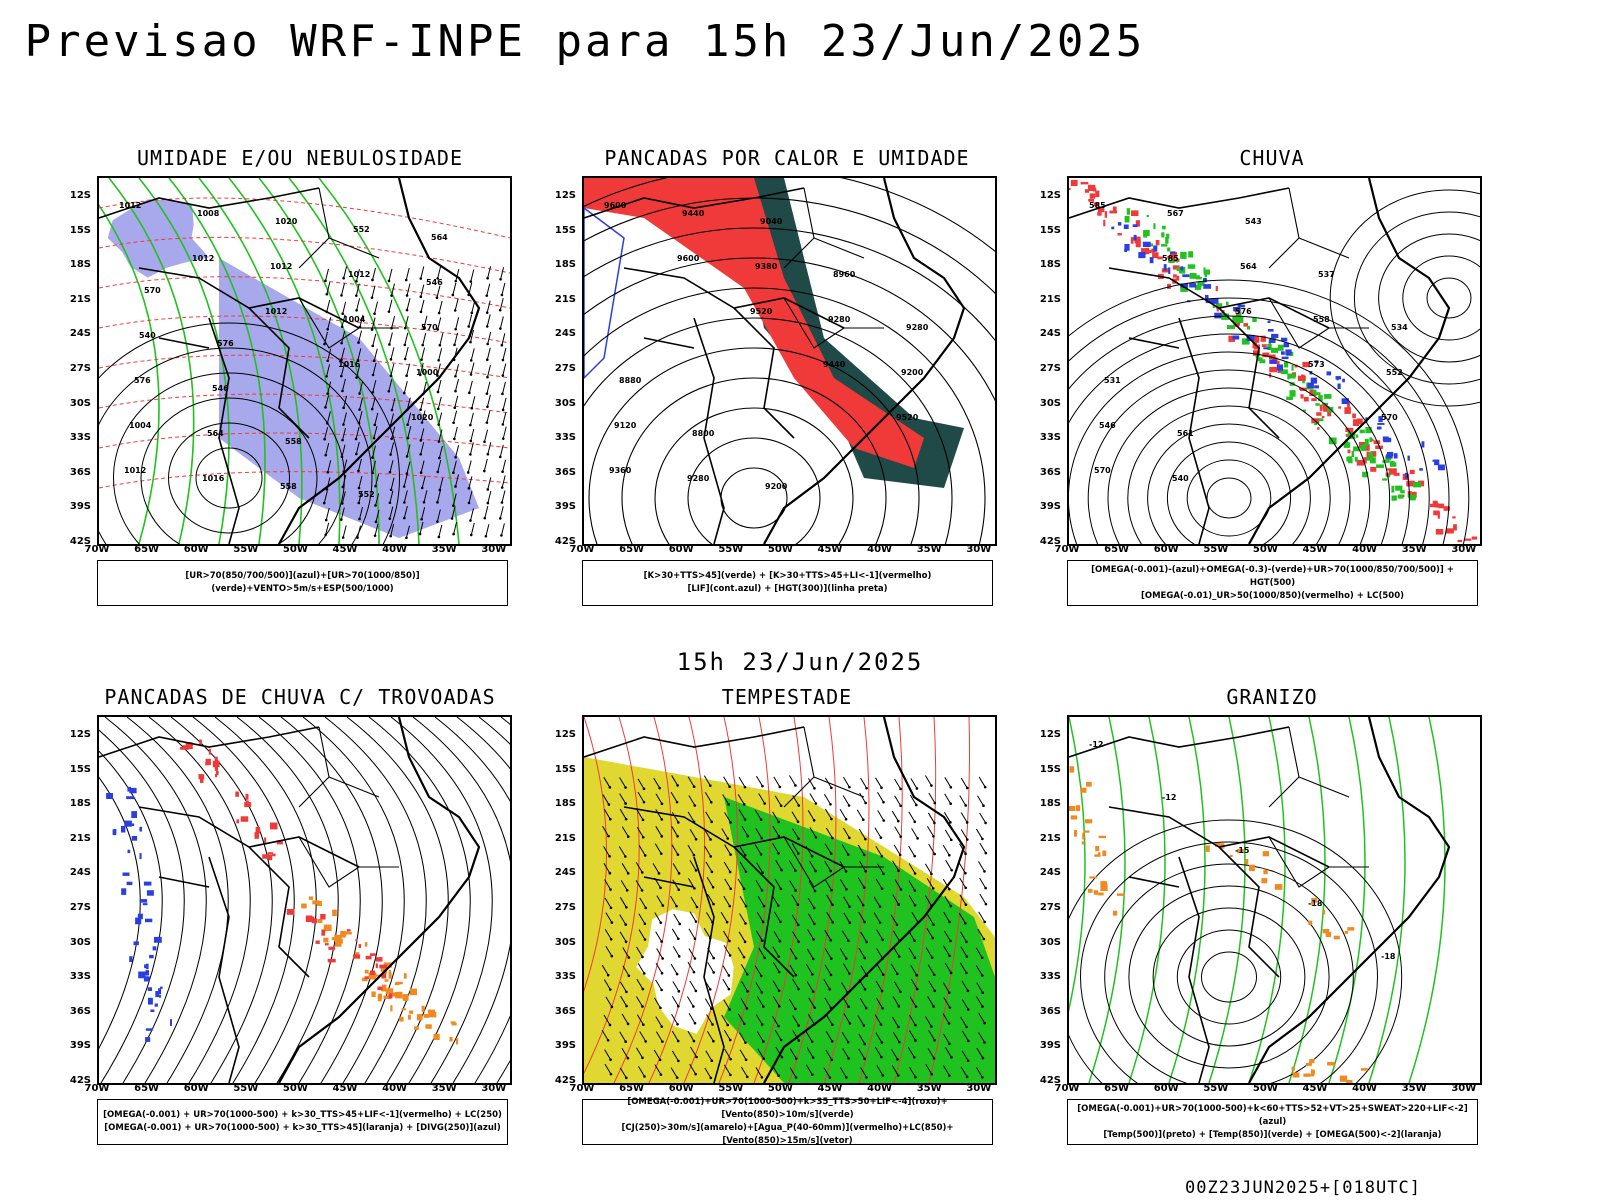 The width and height of the screenshot is (1600, 1200). I want to click on temp-500-contour, so click(1229, 977).